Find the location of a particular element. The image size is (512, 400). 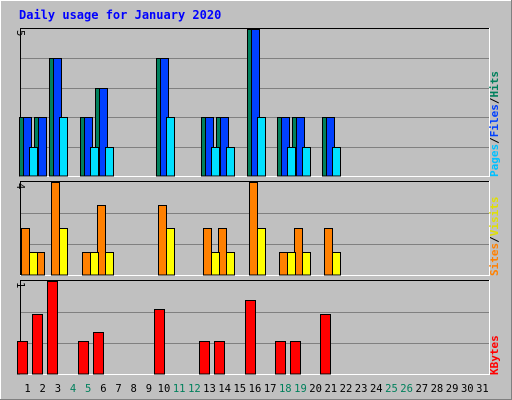

x-tick-label-day-2: 2 is located at coordinates (43, 389).